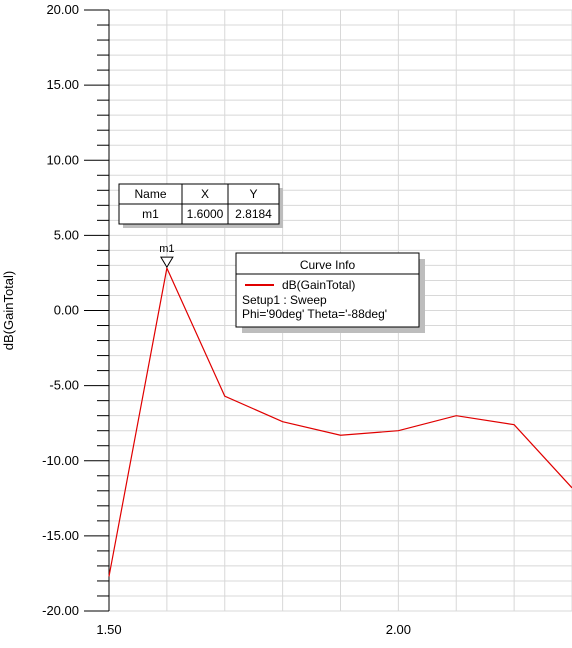 This screenshot has width=572, height=648. I want to click on y-tick-label: -5.00, so click(64, 385).